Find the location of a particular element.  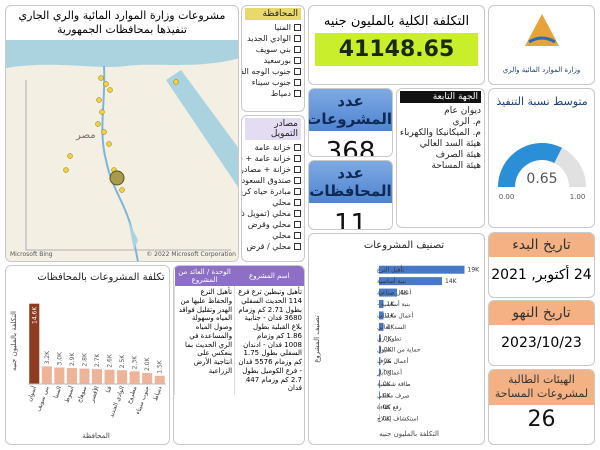

chart-title: تكلفة المشروعات بالمحافظات is located at coordinates (101, 277).